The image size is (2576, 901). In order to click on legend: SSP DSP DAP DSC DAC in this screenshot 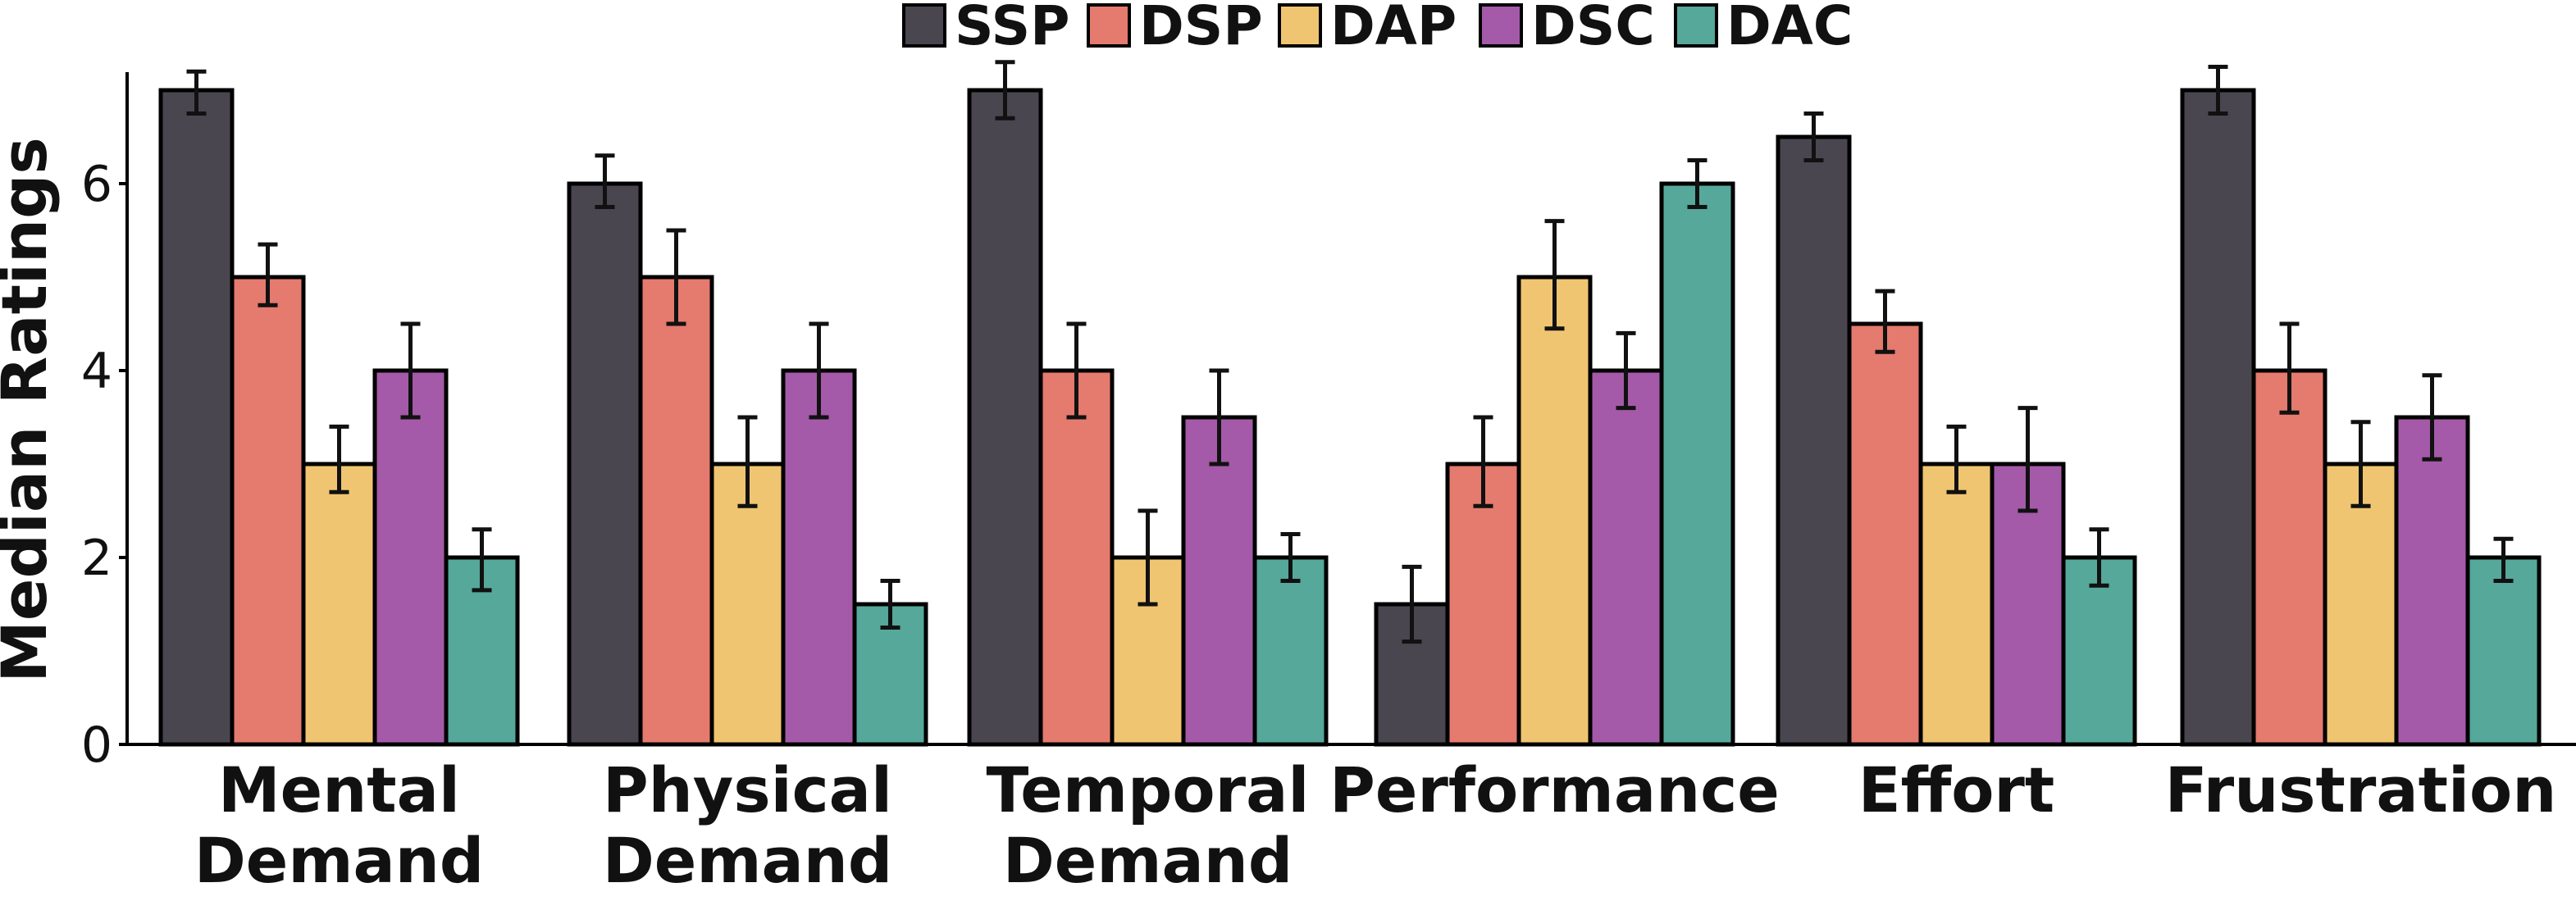, I will do `click(1377, 29)`.